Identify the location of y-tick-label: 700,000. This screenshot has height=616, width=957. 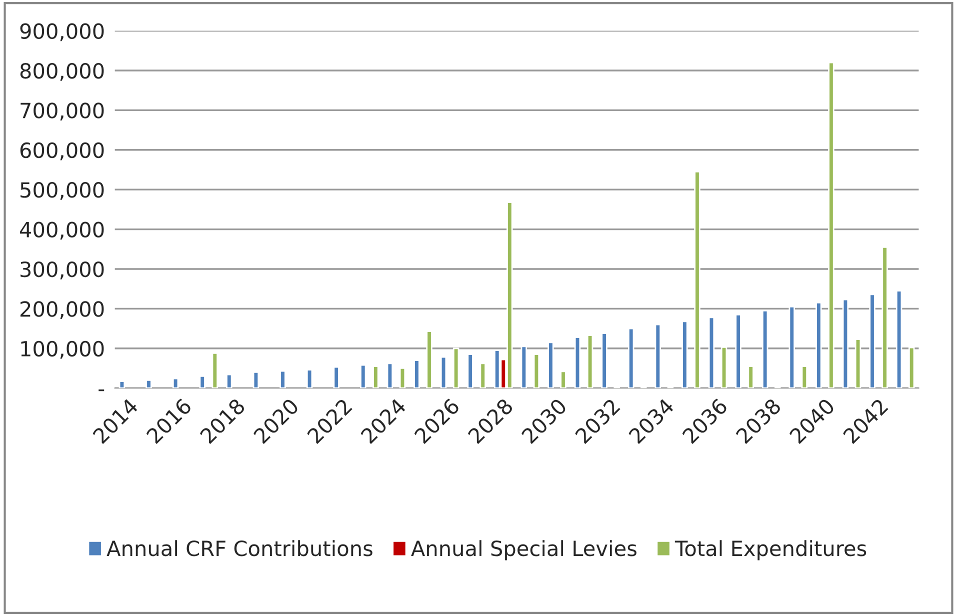
(62, 111).